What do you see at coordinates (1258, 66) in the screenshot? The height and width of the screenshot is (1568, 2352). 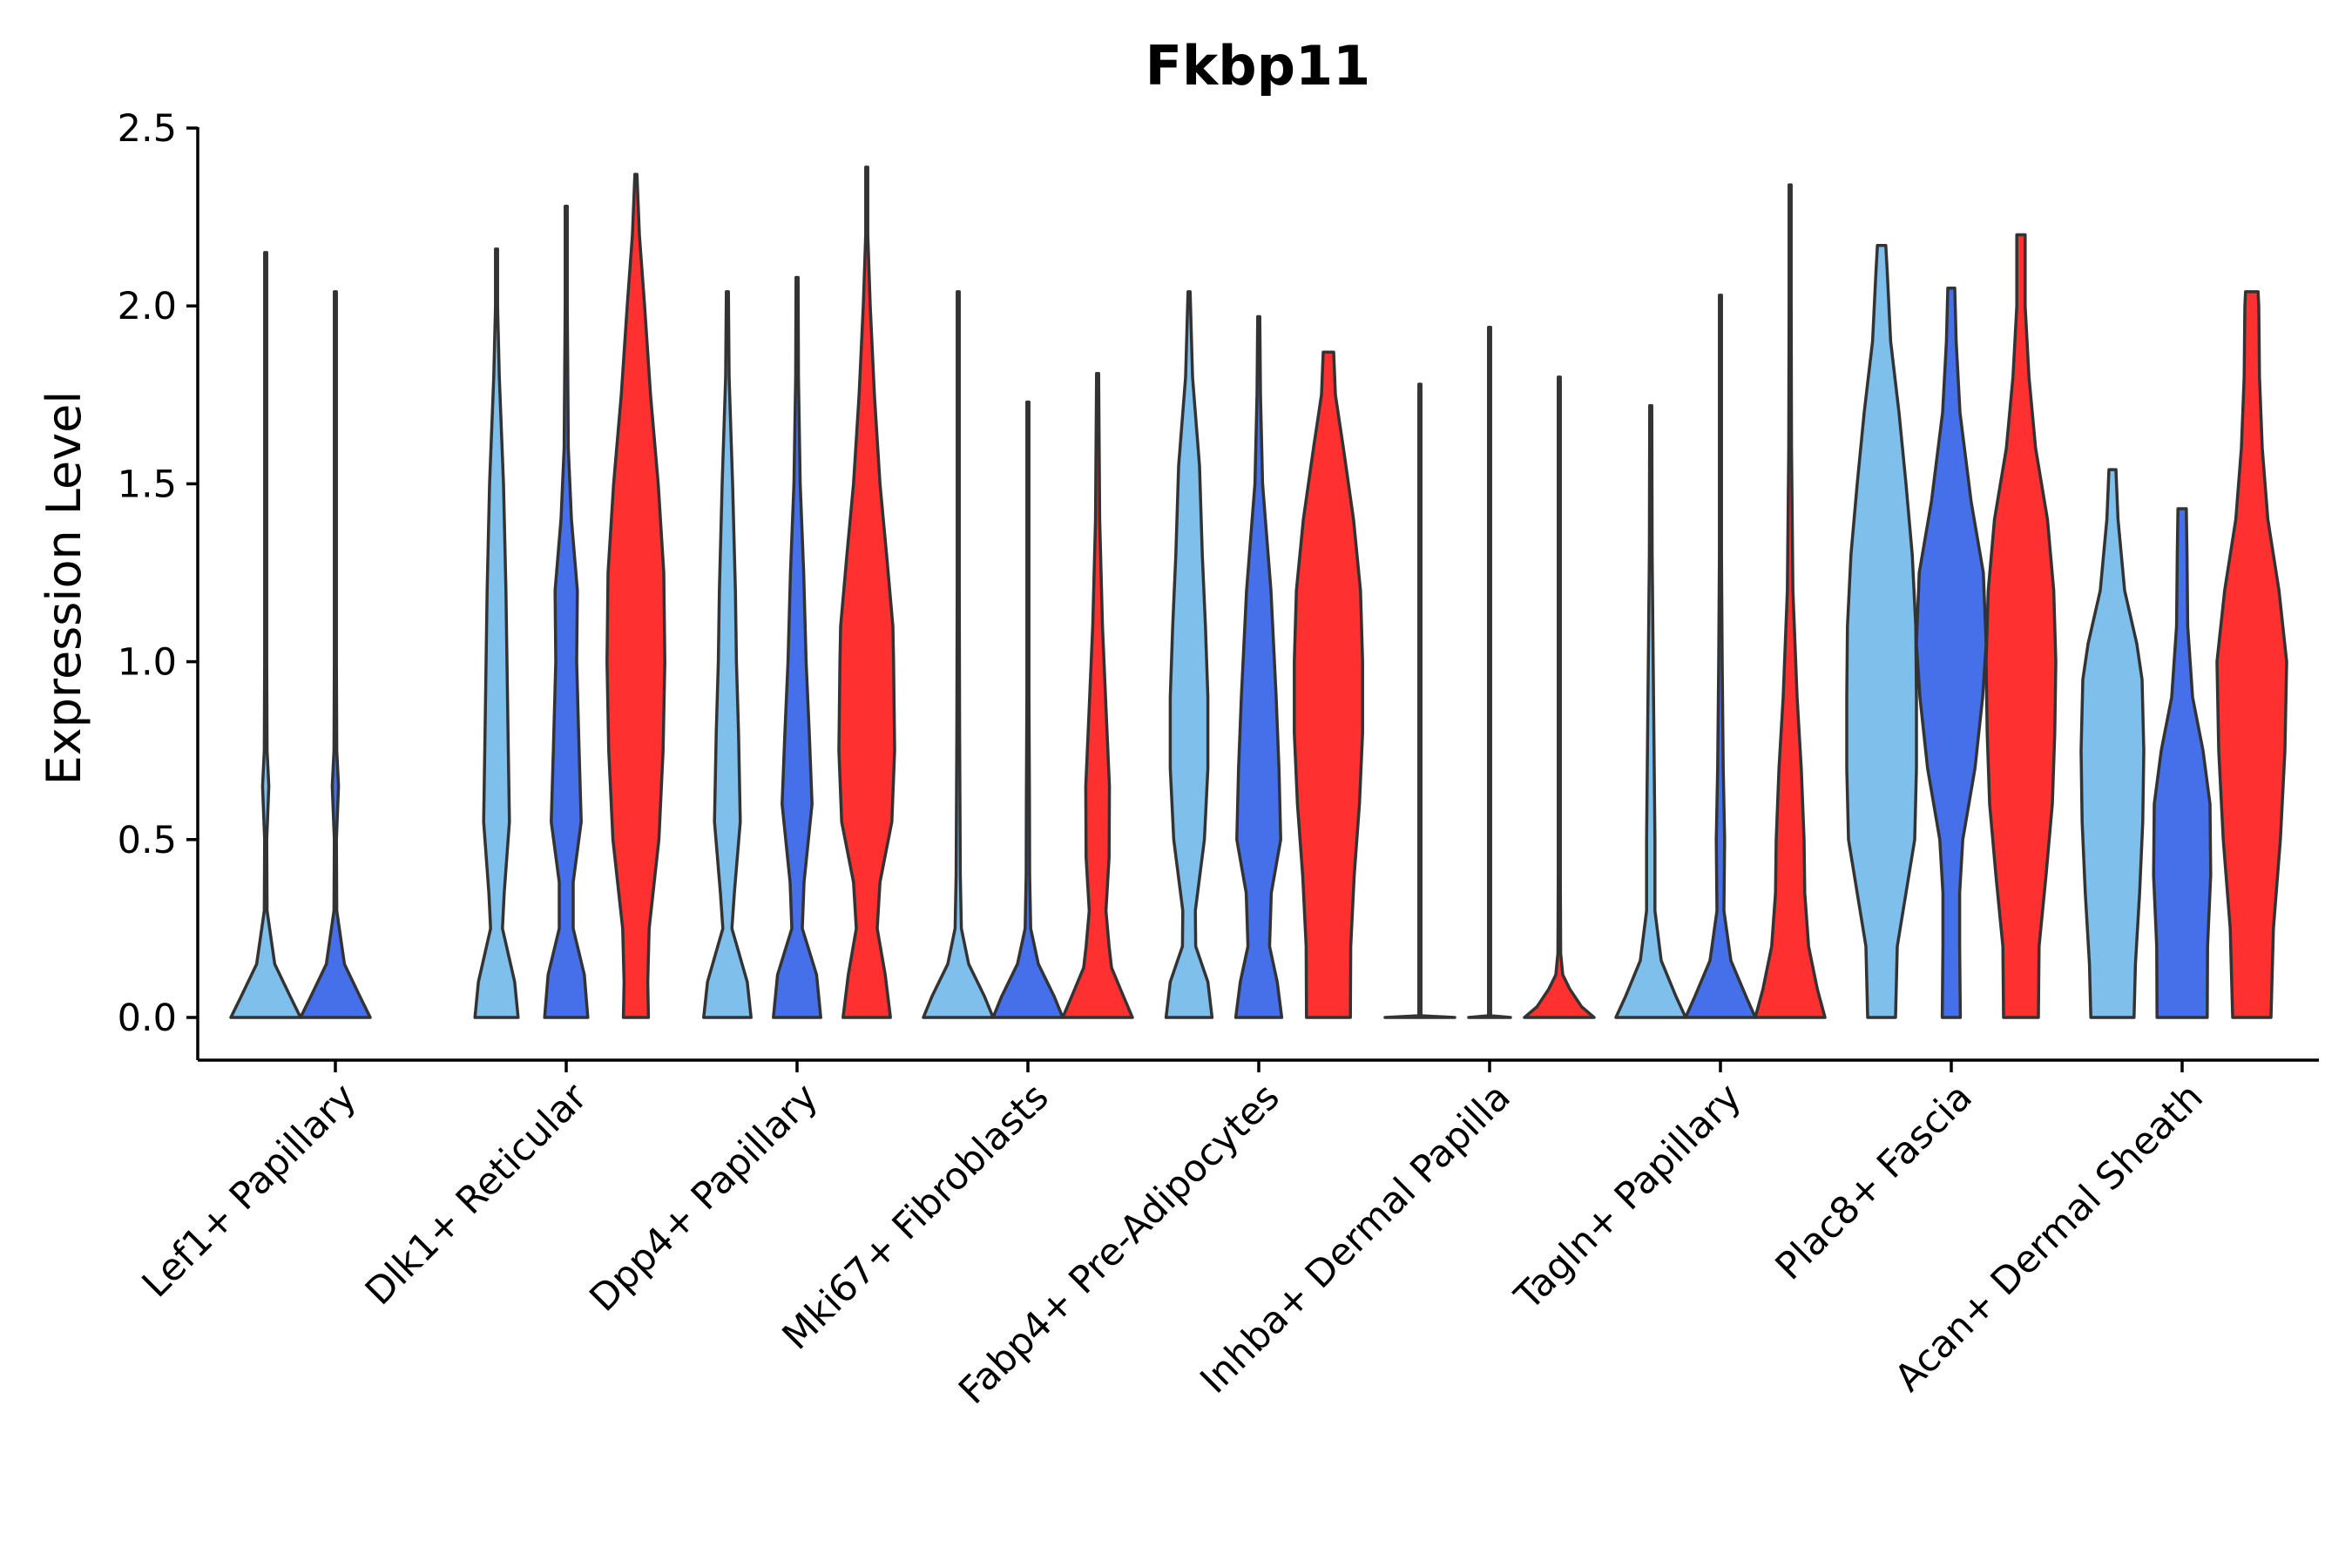 I see `chart-title: Fkbp11` at bounding box center [1258, 66].